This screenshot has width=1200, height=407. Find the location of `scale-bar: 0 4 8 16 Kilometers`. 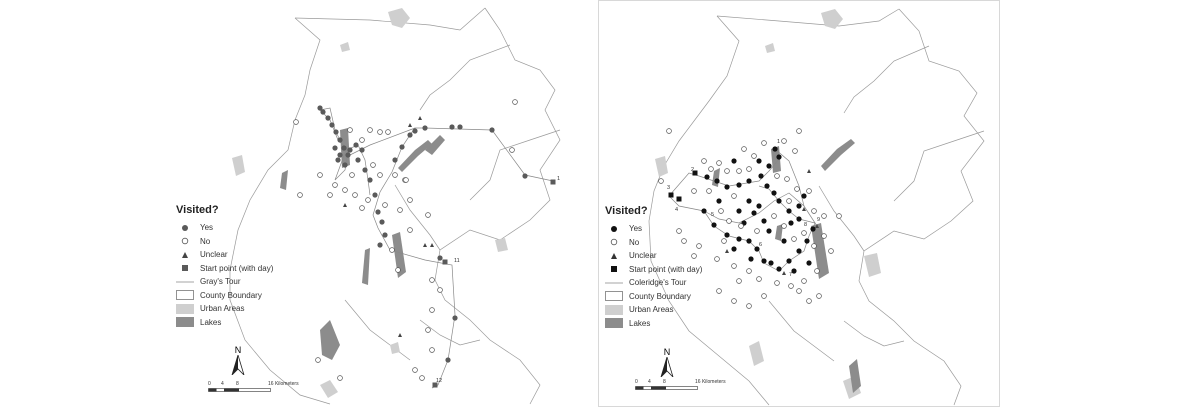

scale-bar: 0 4 8 16 Kilometers is located at coordinates (258, 388).